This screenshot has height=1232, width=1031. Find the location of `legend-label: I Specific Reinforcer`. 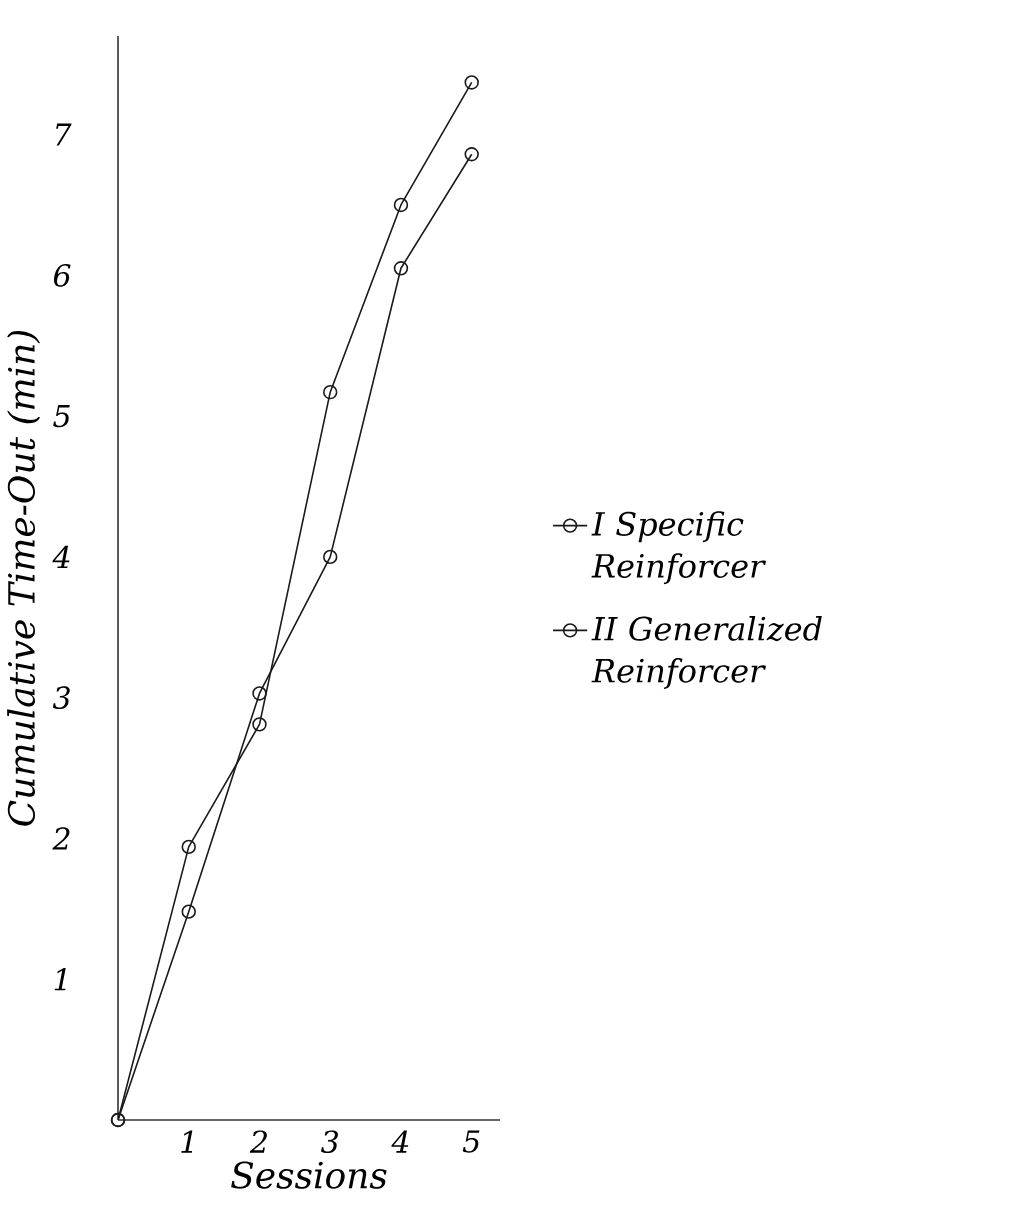

legend-label: I Specific Reinforcer is located at coordinates (678, 548).